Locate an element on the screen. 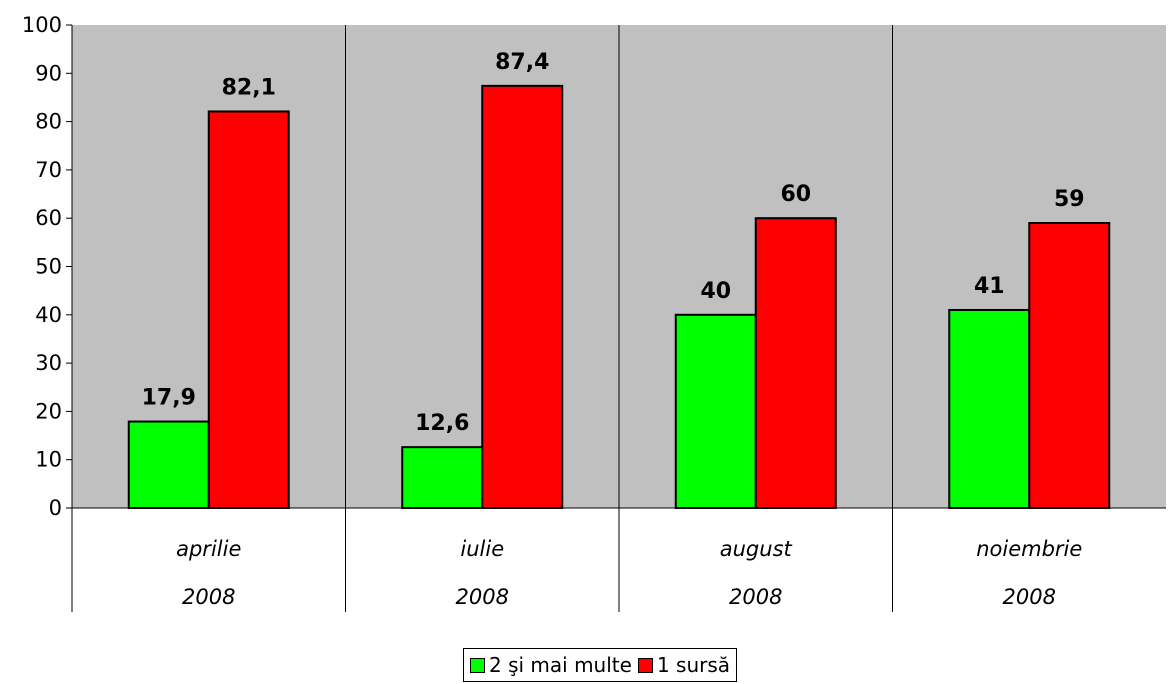 The image size is (1172, 684). category-label-month: august is located at coordinates (756, 549).